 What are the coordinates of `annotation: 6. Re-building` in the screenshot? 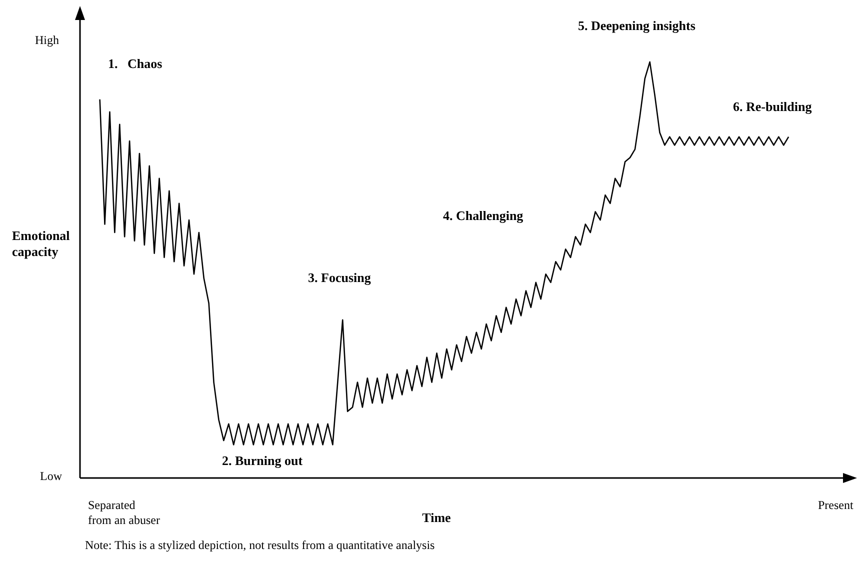 It's located at (772, 106).